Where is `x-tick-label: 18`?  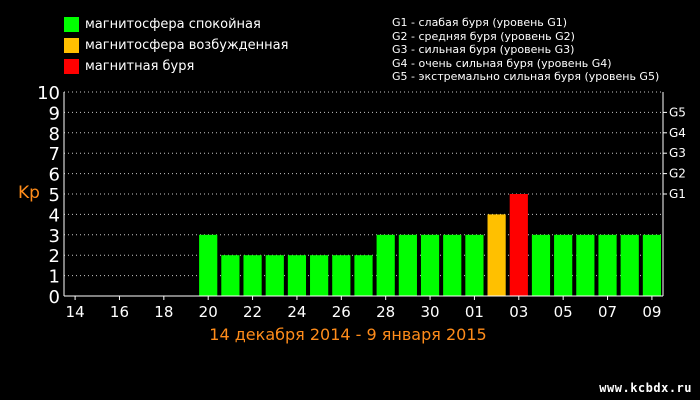 x-tick-label: 18 is located at coordinates (163, 312).